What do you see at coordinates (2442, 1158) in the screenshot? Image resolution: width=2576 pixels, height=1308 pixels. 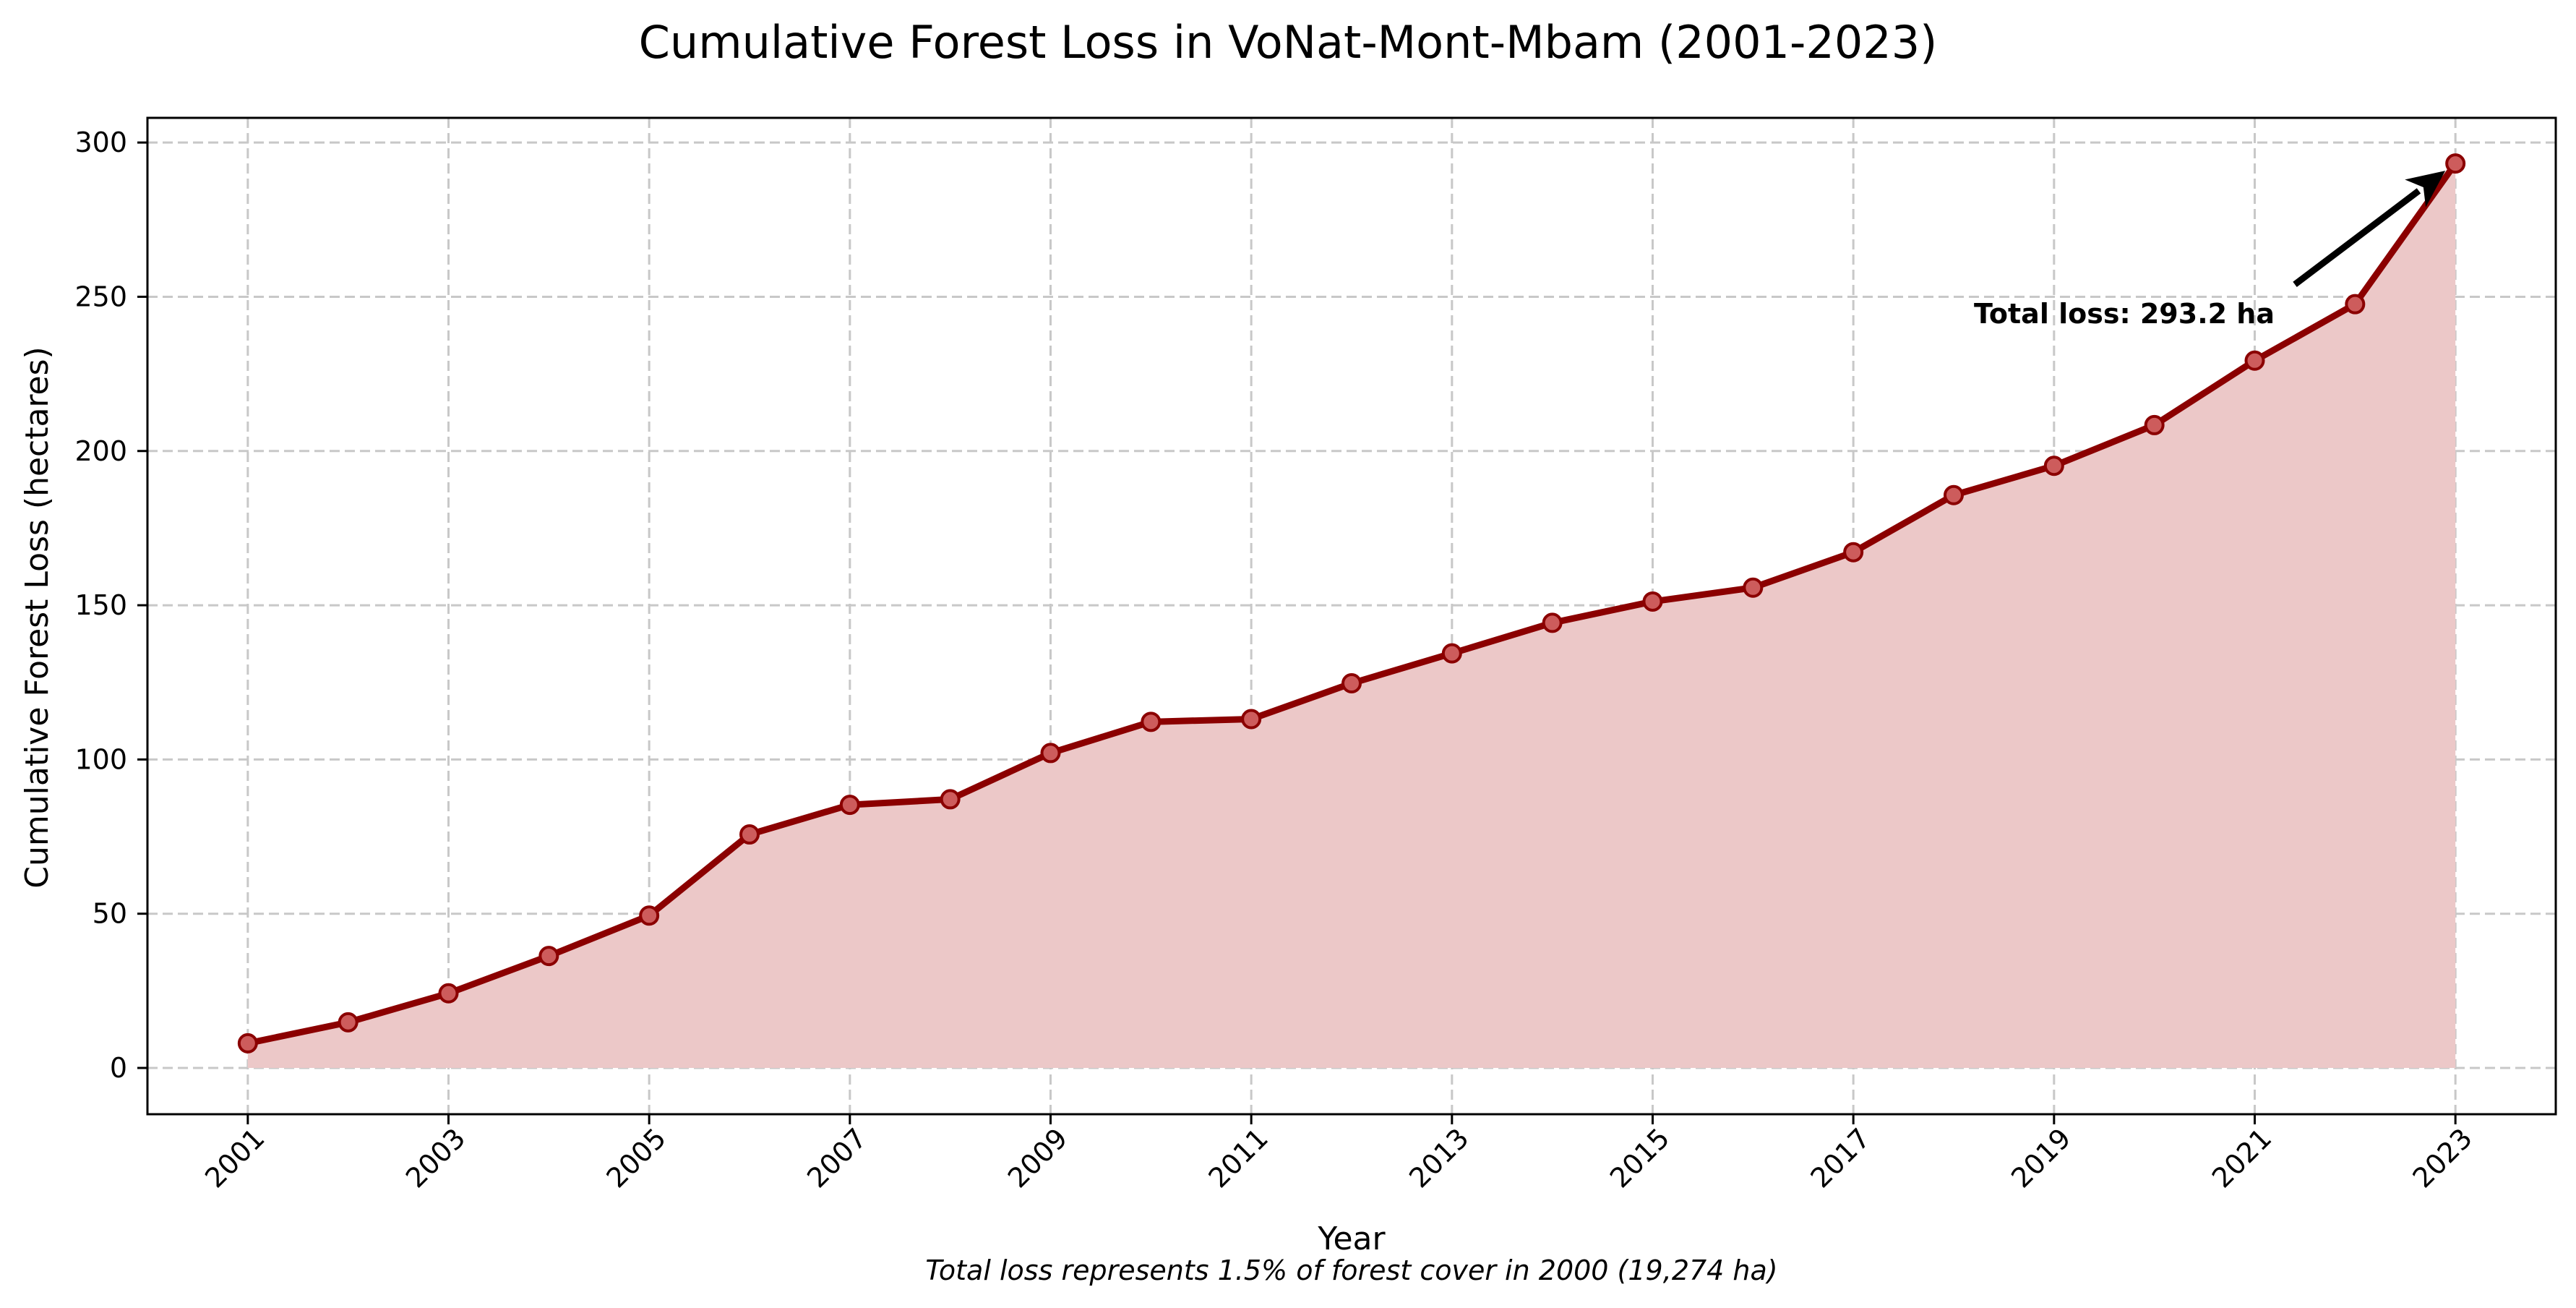 I see `x-tick-label: 2023` at bounding box center [2442, 1158].